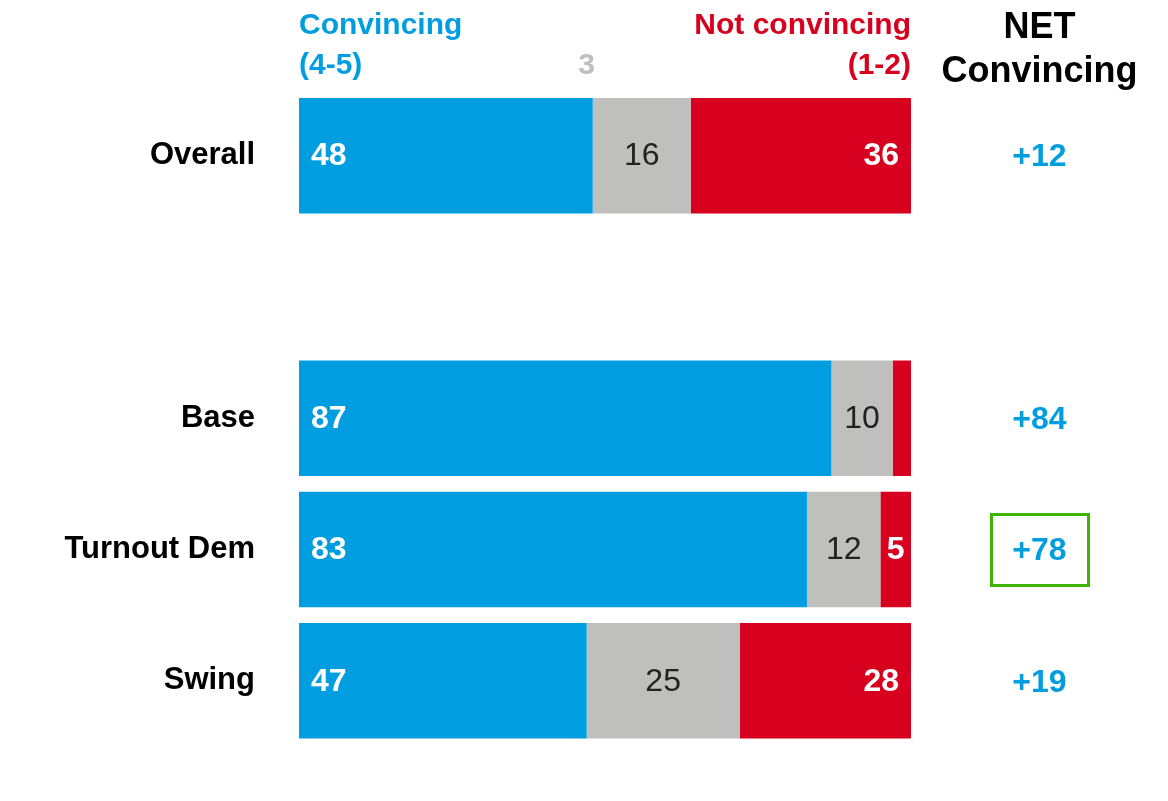 This screenshot has height=801, width=1168. What do you see at coordinates (217, 416) in the screenshot?
I see `y-tick-label: Base` at bounding box center [217, 416].